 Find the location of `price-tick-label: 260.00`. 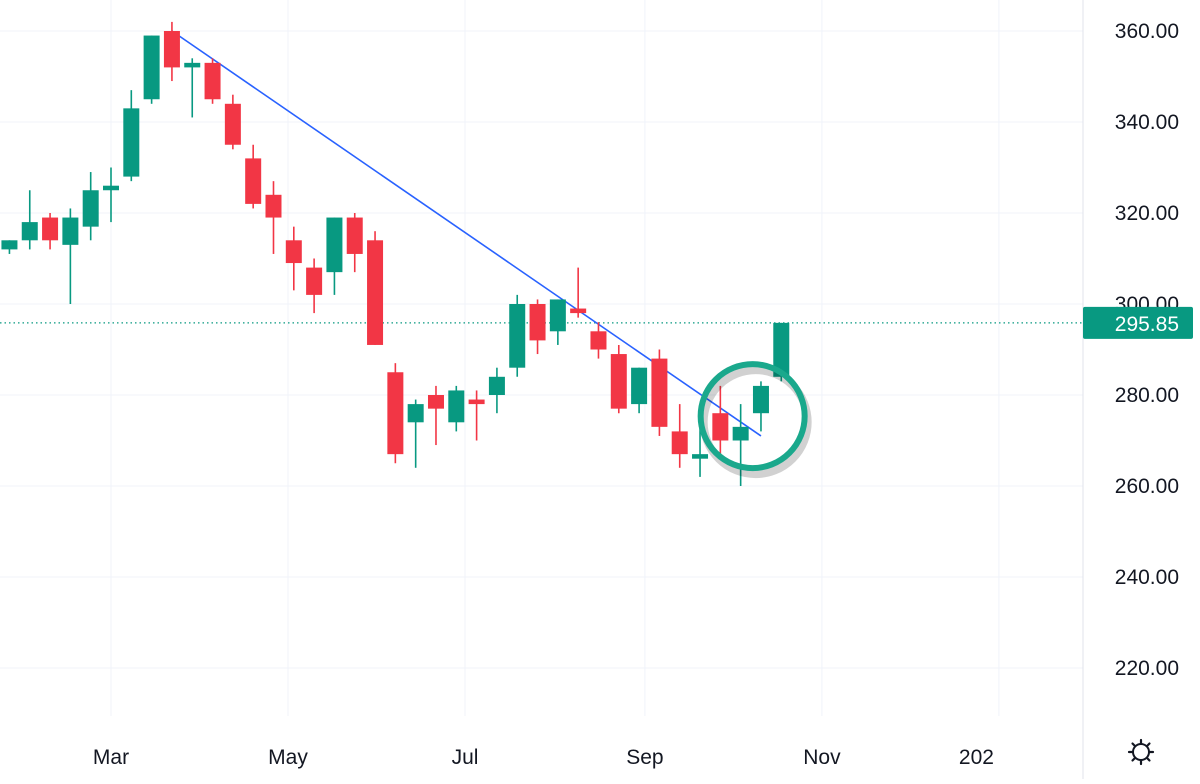

price-tick-label: 260.00 is located at coordinates (1147, 486).